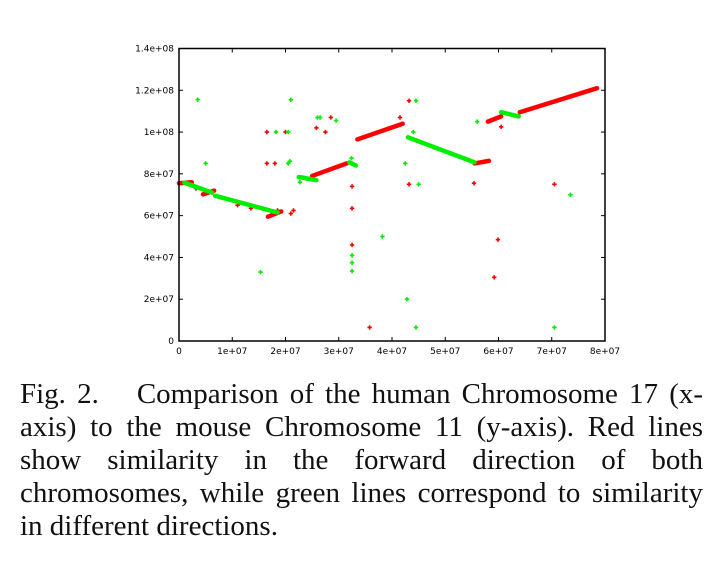 This screenshot has width=718, height=562. Describe the element at coordinates (159, 175) in the screenshot. I see `y-tick-label: 8e+07` at that location.